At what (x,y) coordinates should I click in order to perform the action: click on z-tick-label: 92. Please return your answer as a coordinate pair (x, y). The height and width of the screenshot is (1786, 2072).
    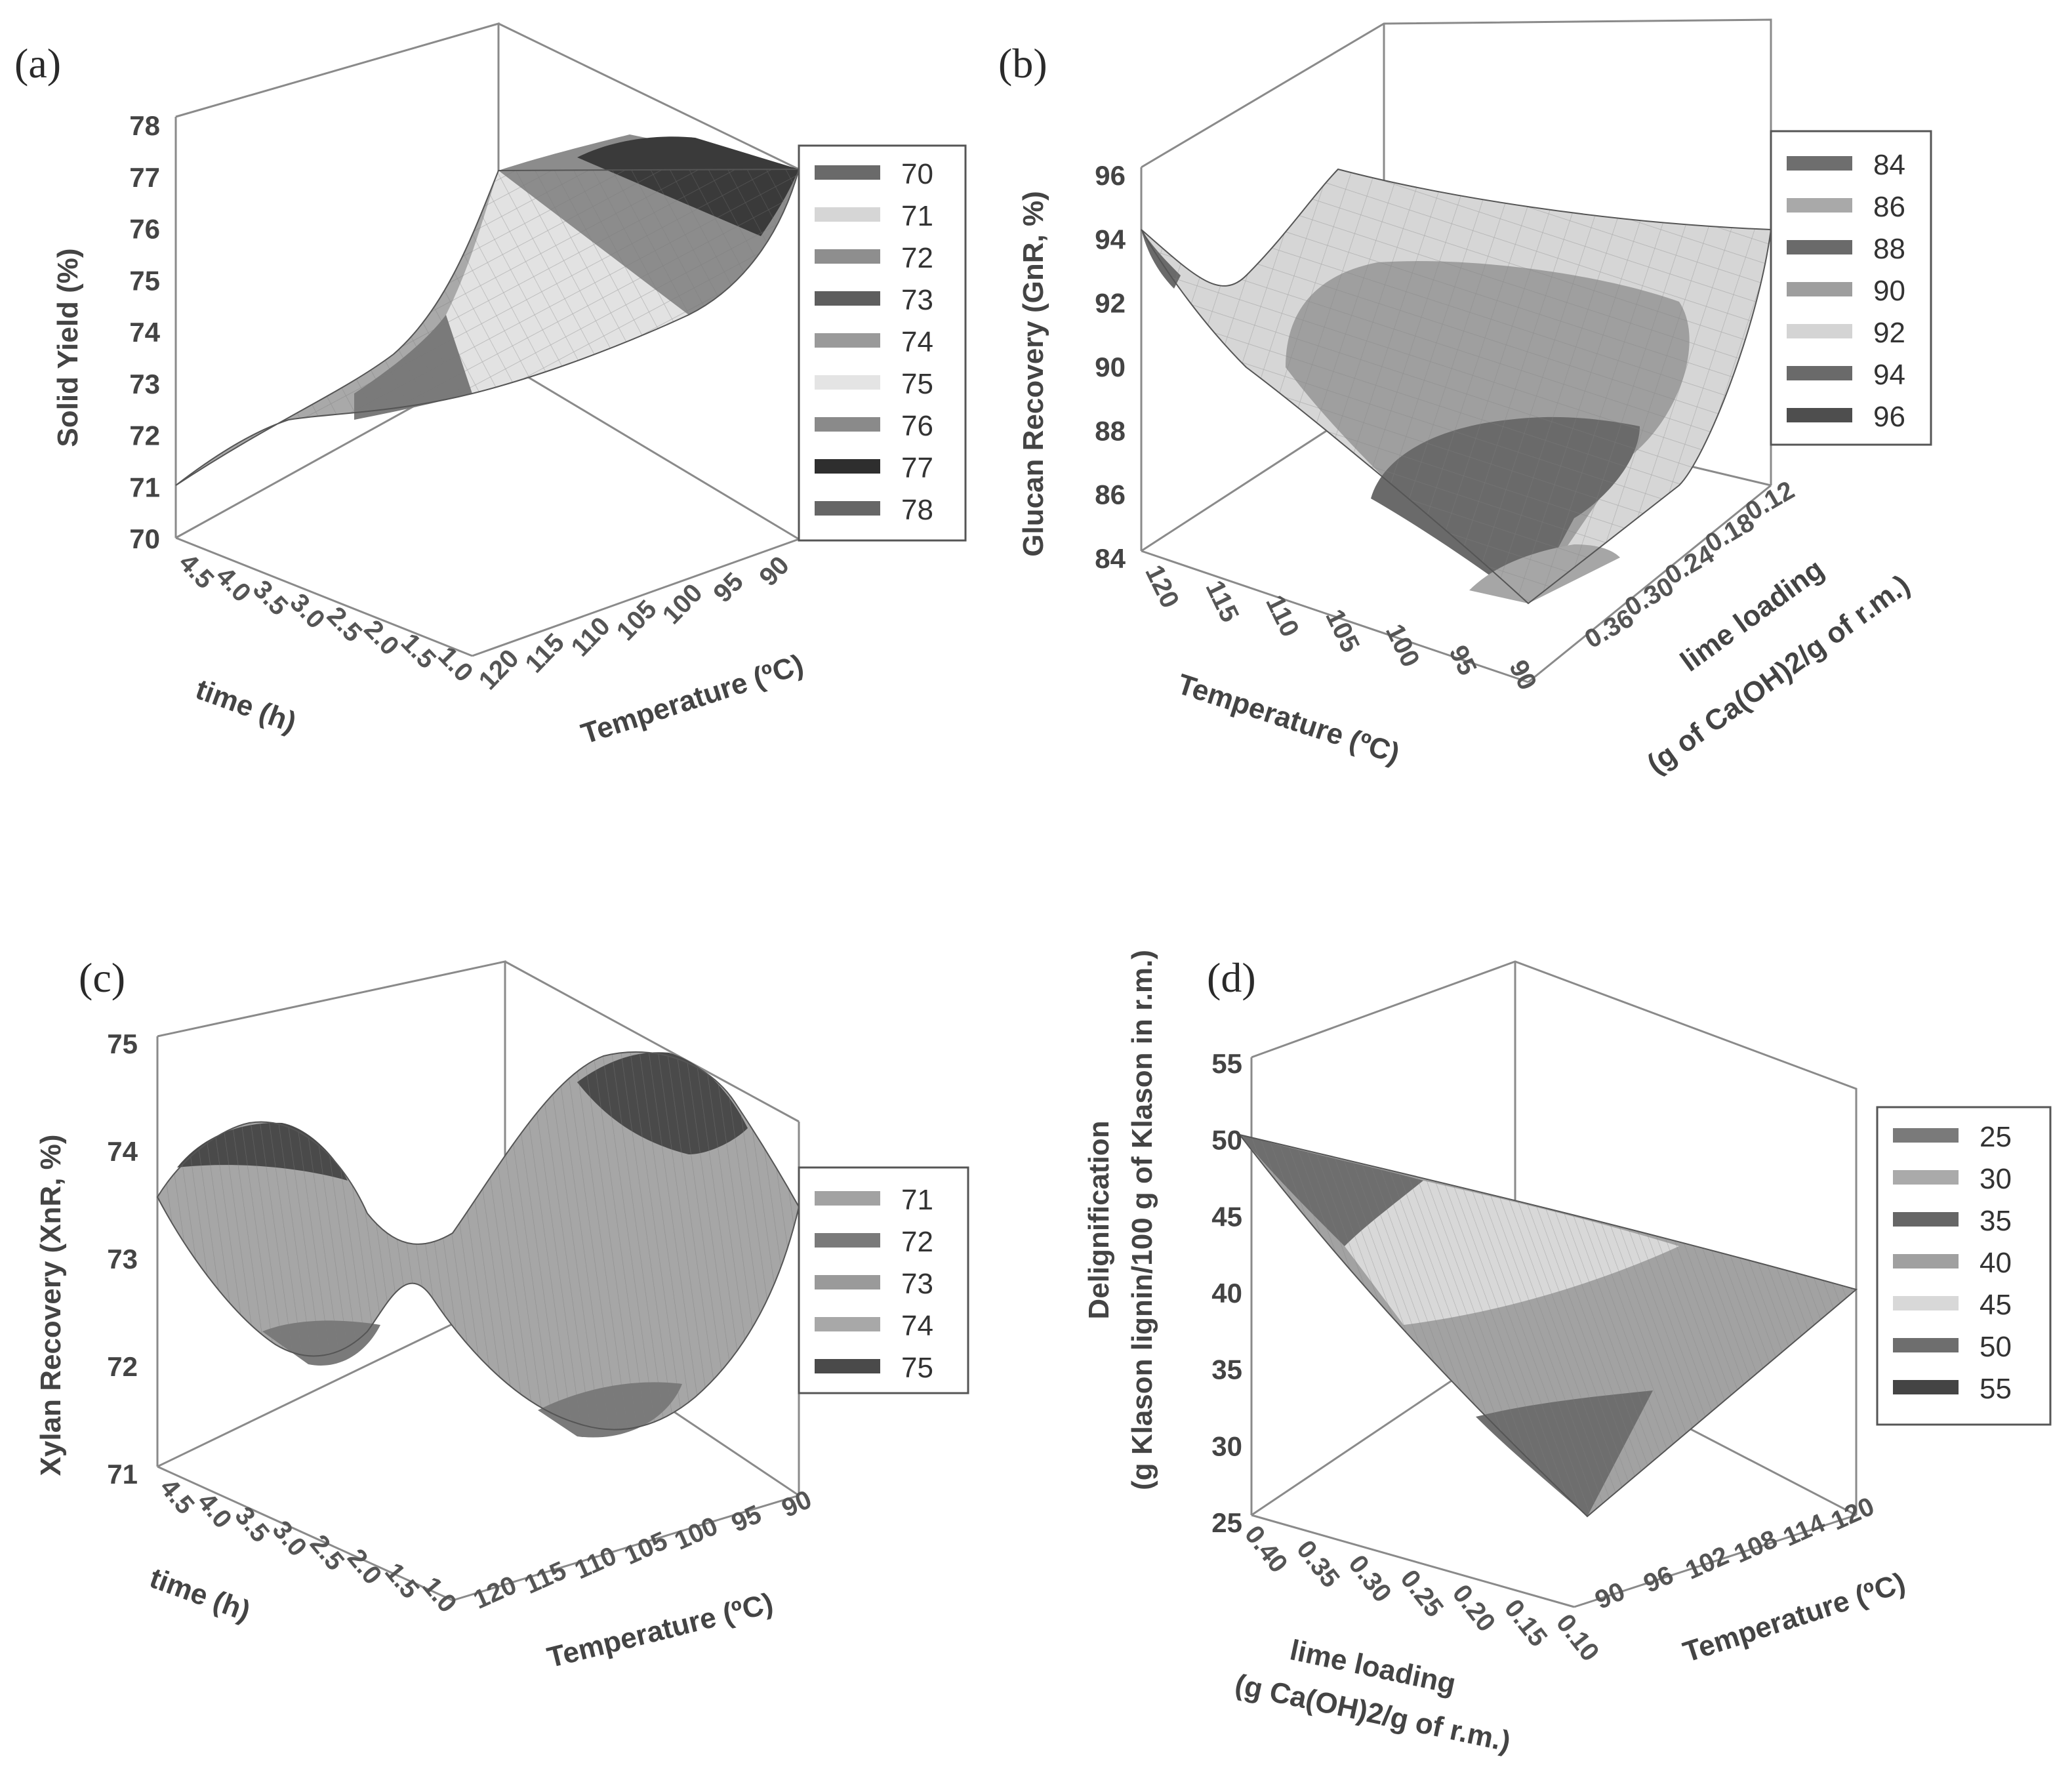
    Looking at the image, I should click on (1110, 303).